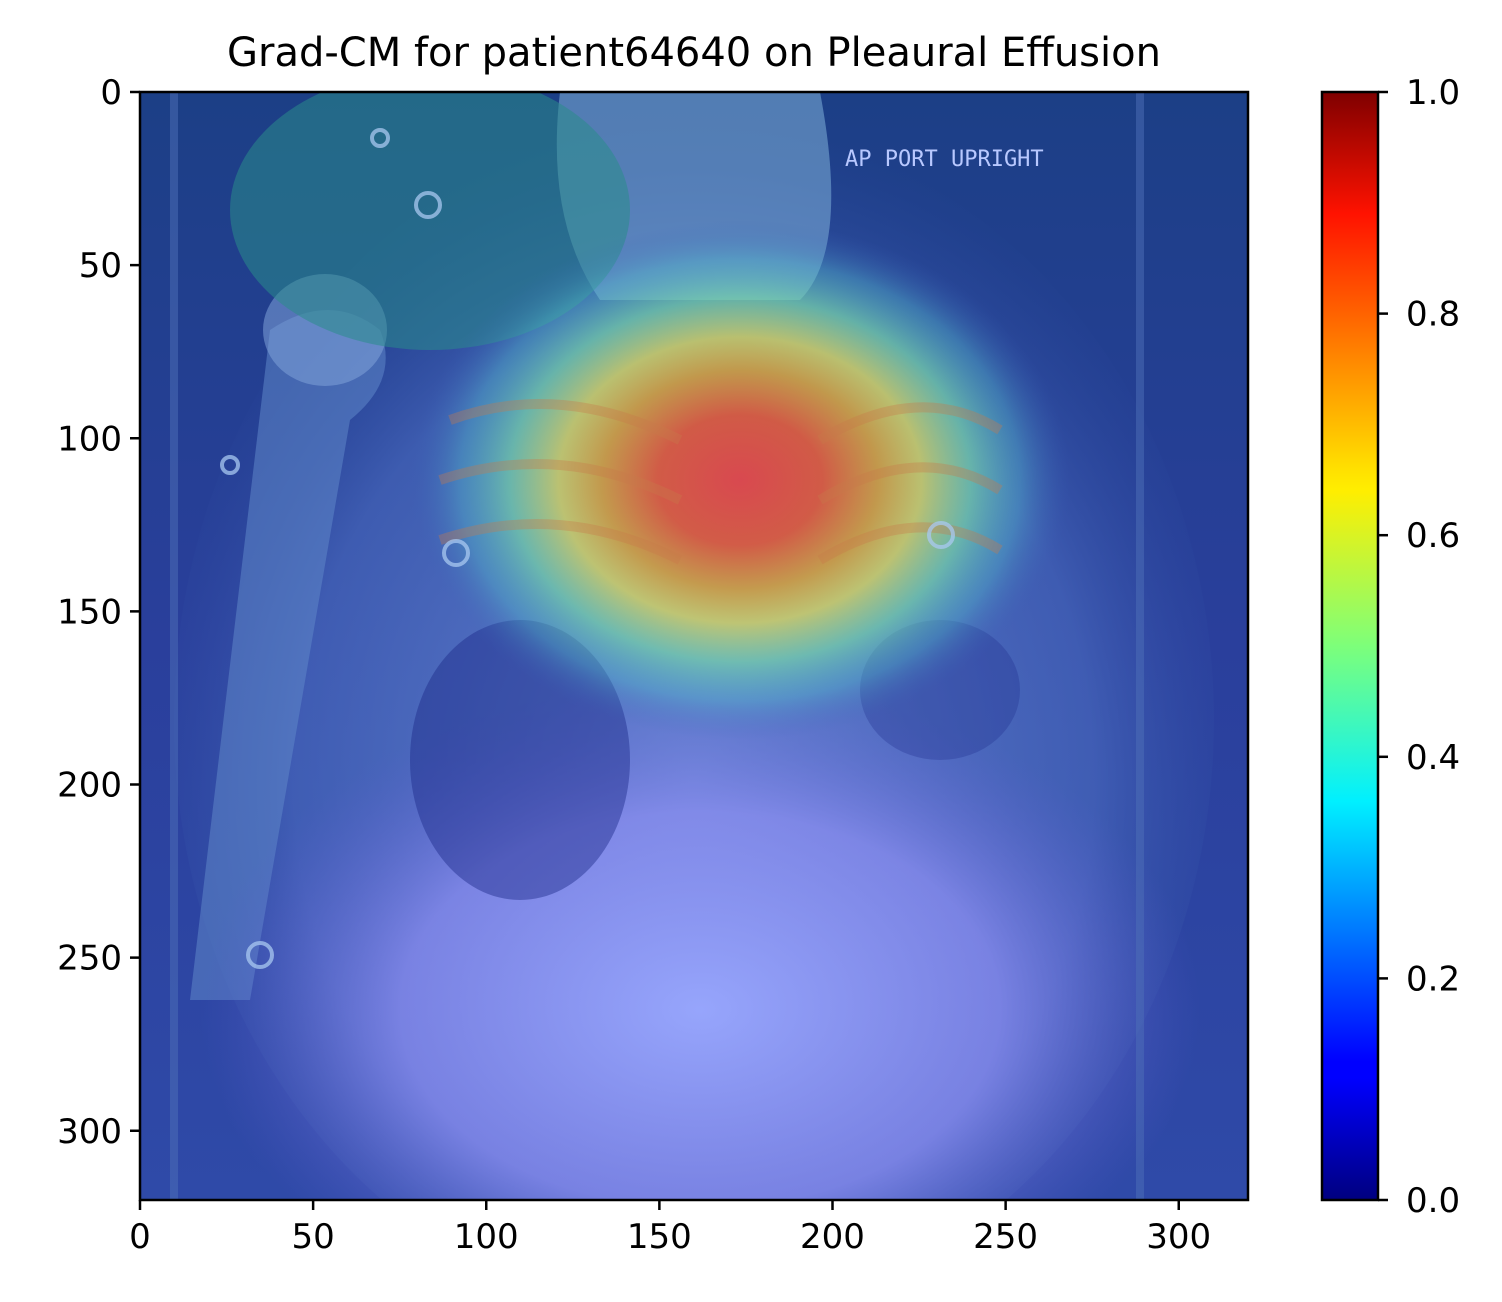  Describe the element at coordinates (89, 786) in the screenshot. I see `y-tick-label: 200` at that location.